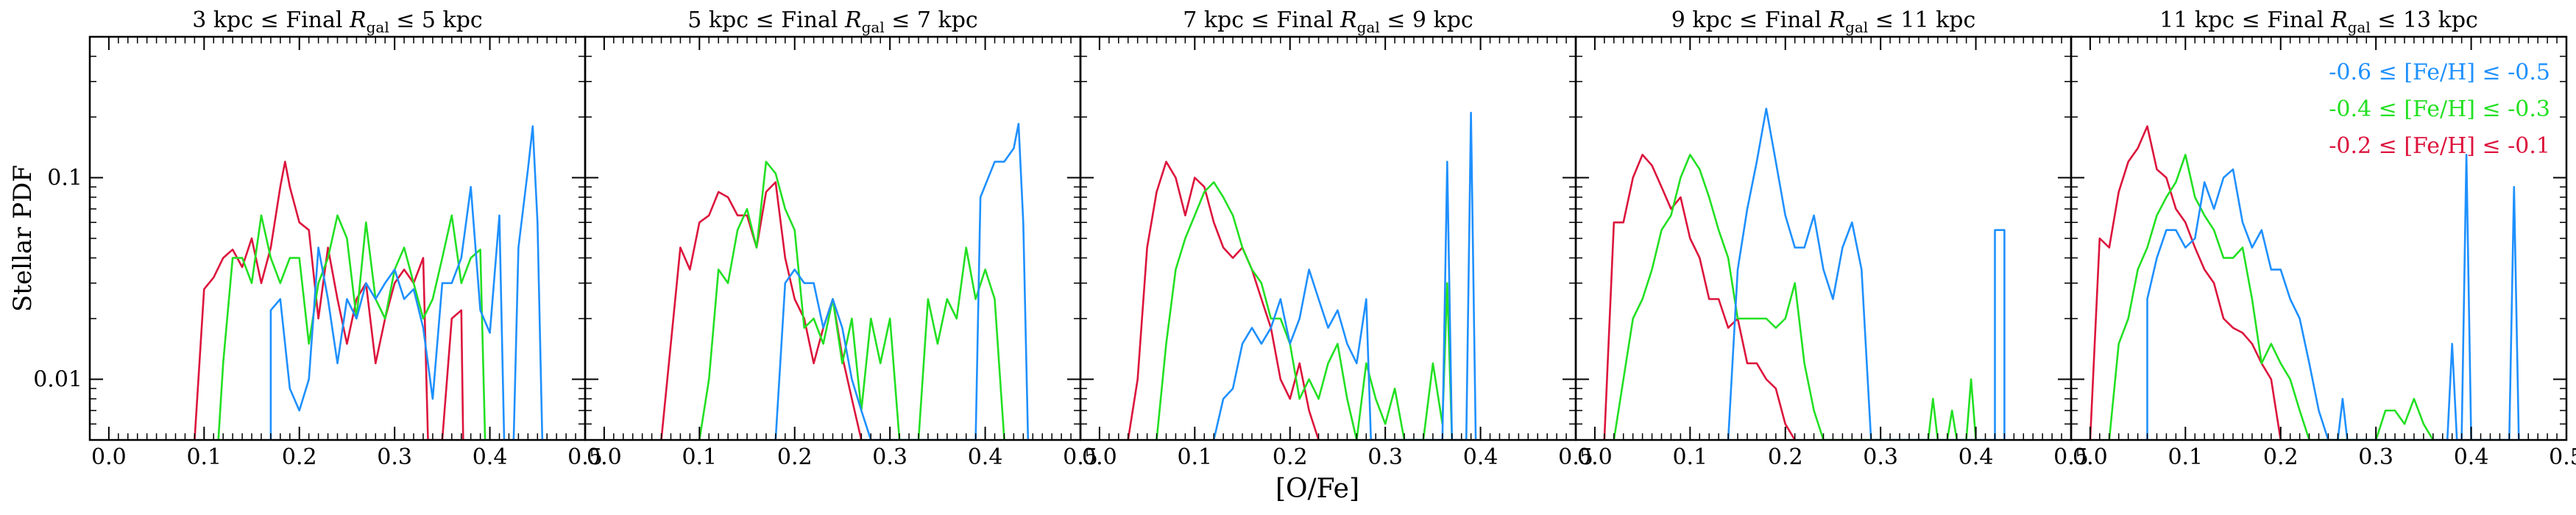 This screenshot has width=2576, height=515. I want to click on y-tick-label: 0.1, so click(64, 178).